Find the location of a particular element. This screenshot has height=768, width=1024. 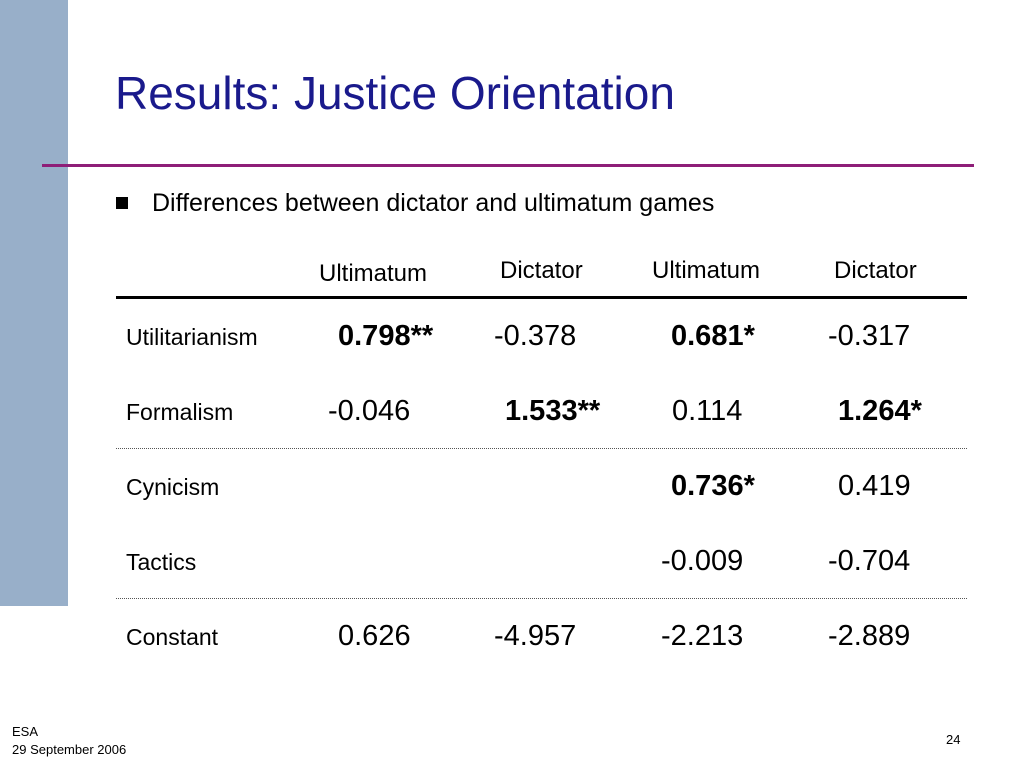

row-label-formalism: Formalism is located at coordinates (180, 412).